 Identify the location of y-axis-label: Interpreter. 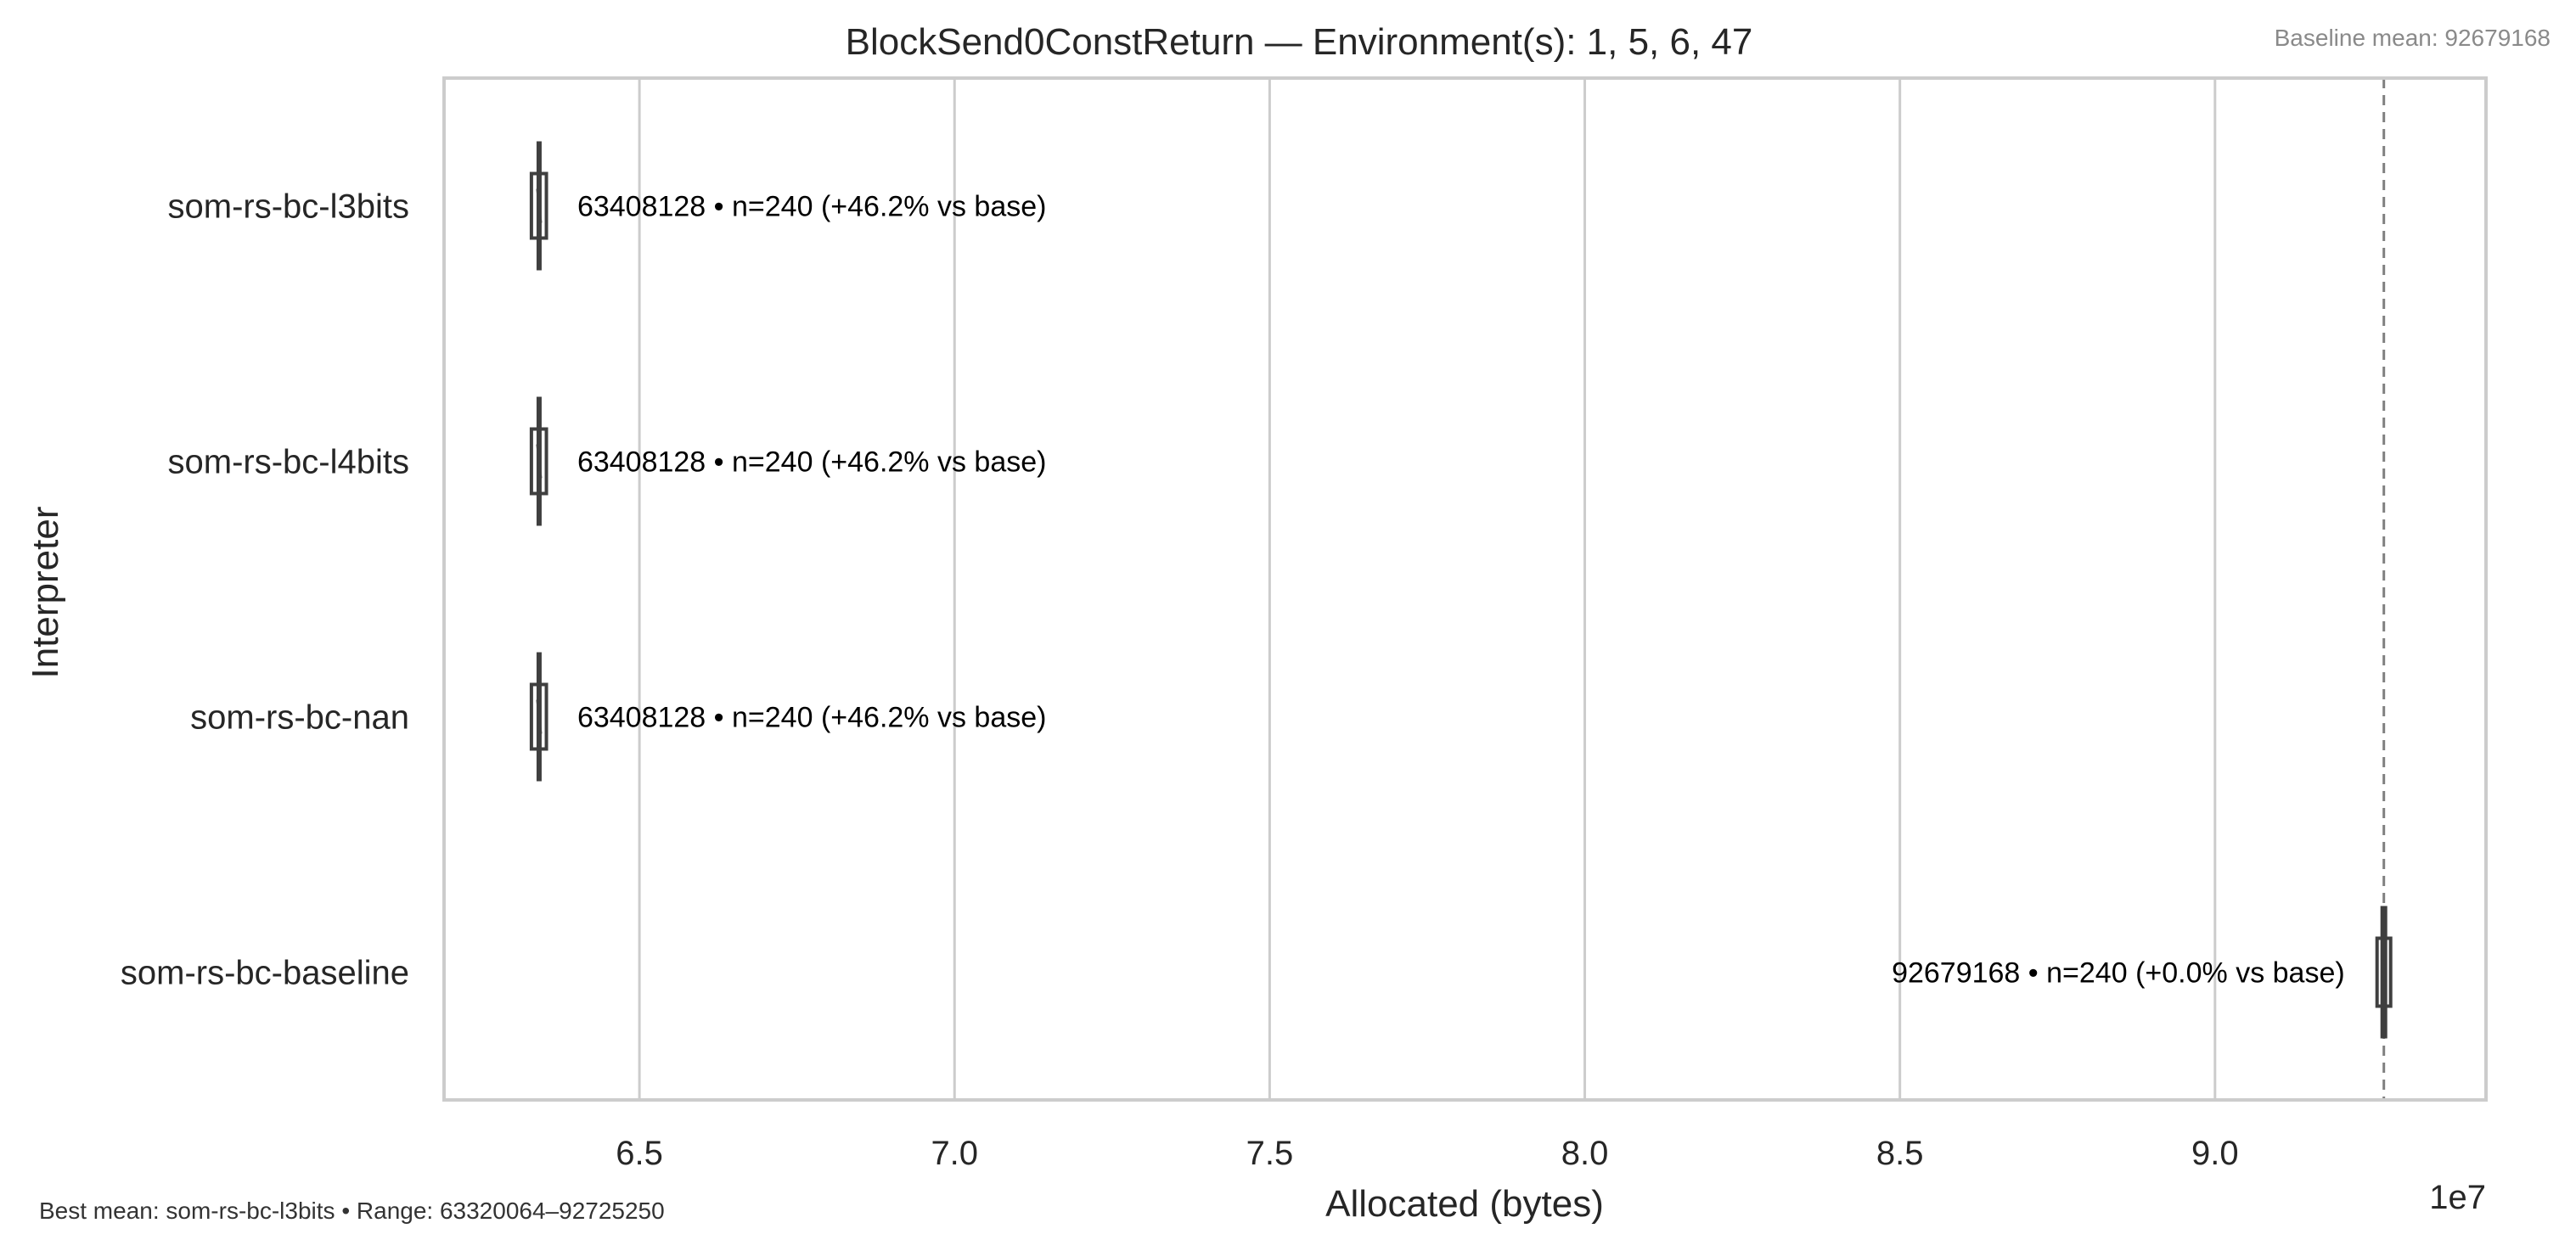
(45, 593).